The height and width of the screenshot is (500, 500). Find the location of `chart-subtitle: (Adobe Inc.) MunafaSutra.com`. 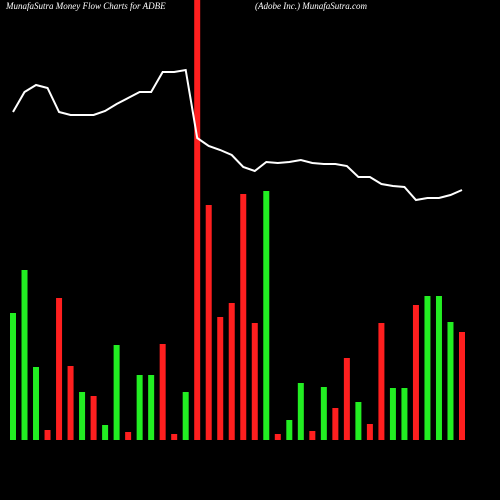

chart-subtitle: (Adobe Inc.) MunafaSutra.com is located at coordinates (311, 6).